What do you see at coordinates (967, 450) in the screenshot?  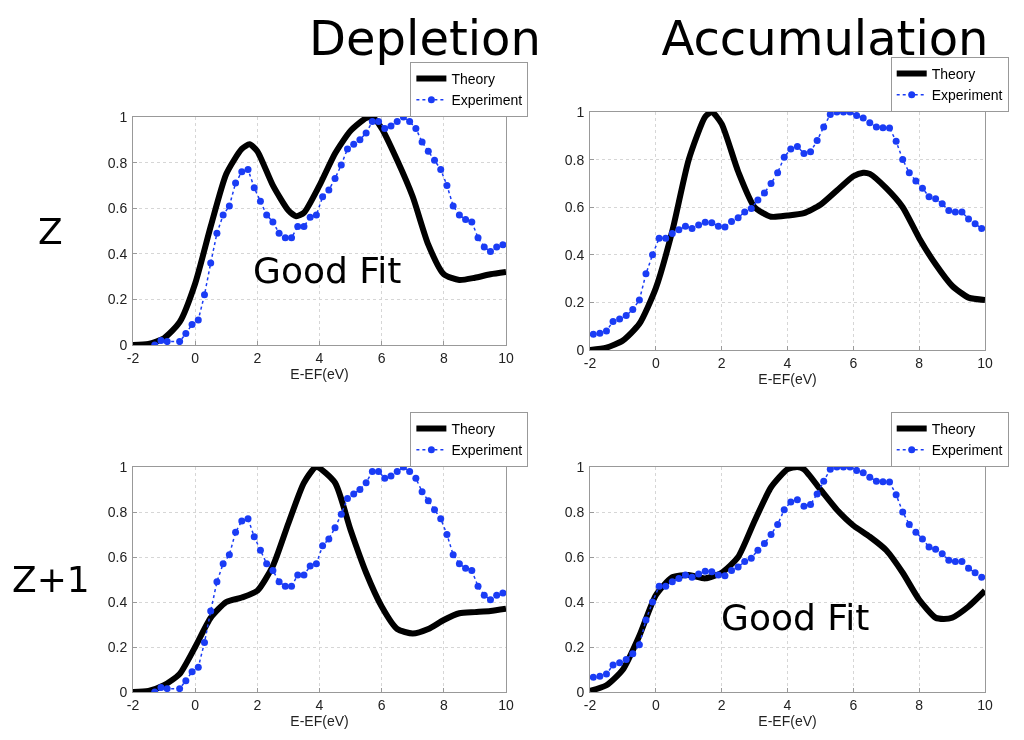 I see `legend-label: Experiment` at bounding box center [967, 450].